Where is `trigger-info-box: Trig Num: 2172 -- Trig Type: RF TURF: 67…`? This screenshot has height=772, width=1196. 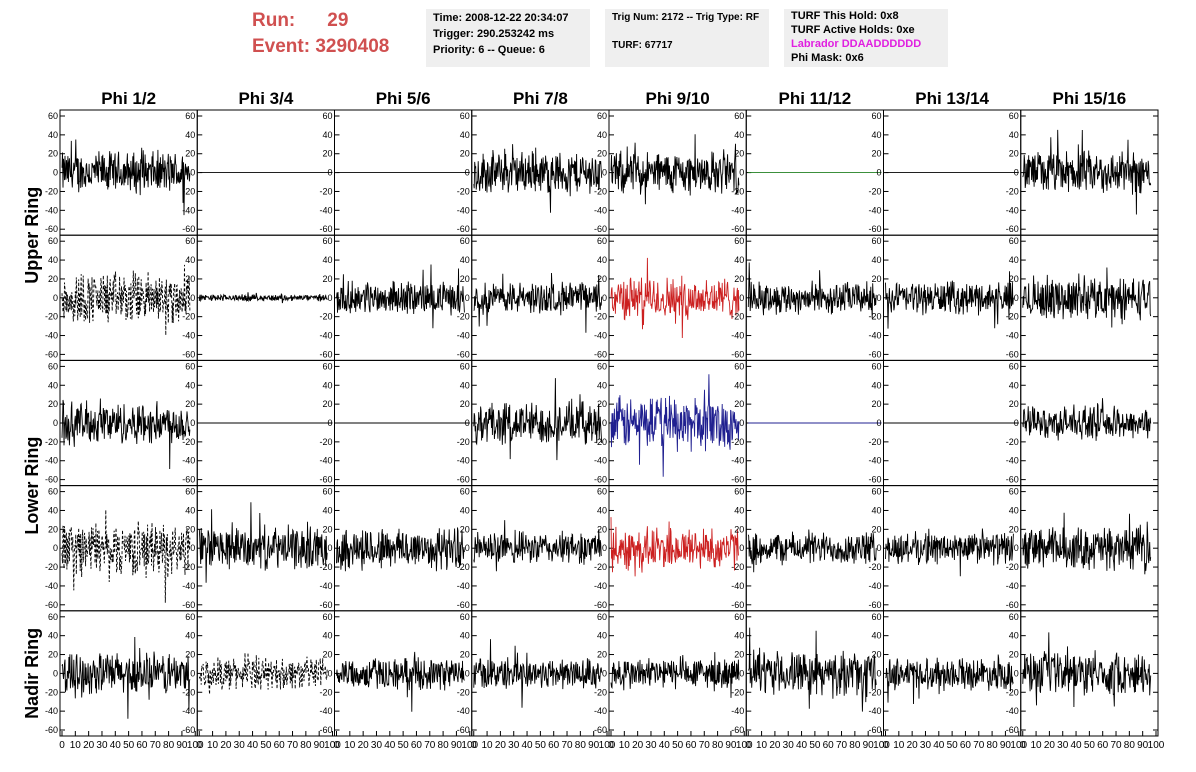
trigger-info-box: Trig Num: 2172 -- Trig Type: RF TURF: 67… is located at coordinates (687, 38).